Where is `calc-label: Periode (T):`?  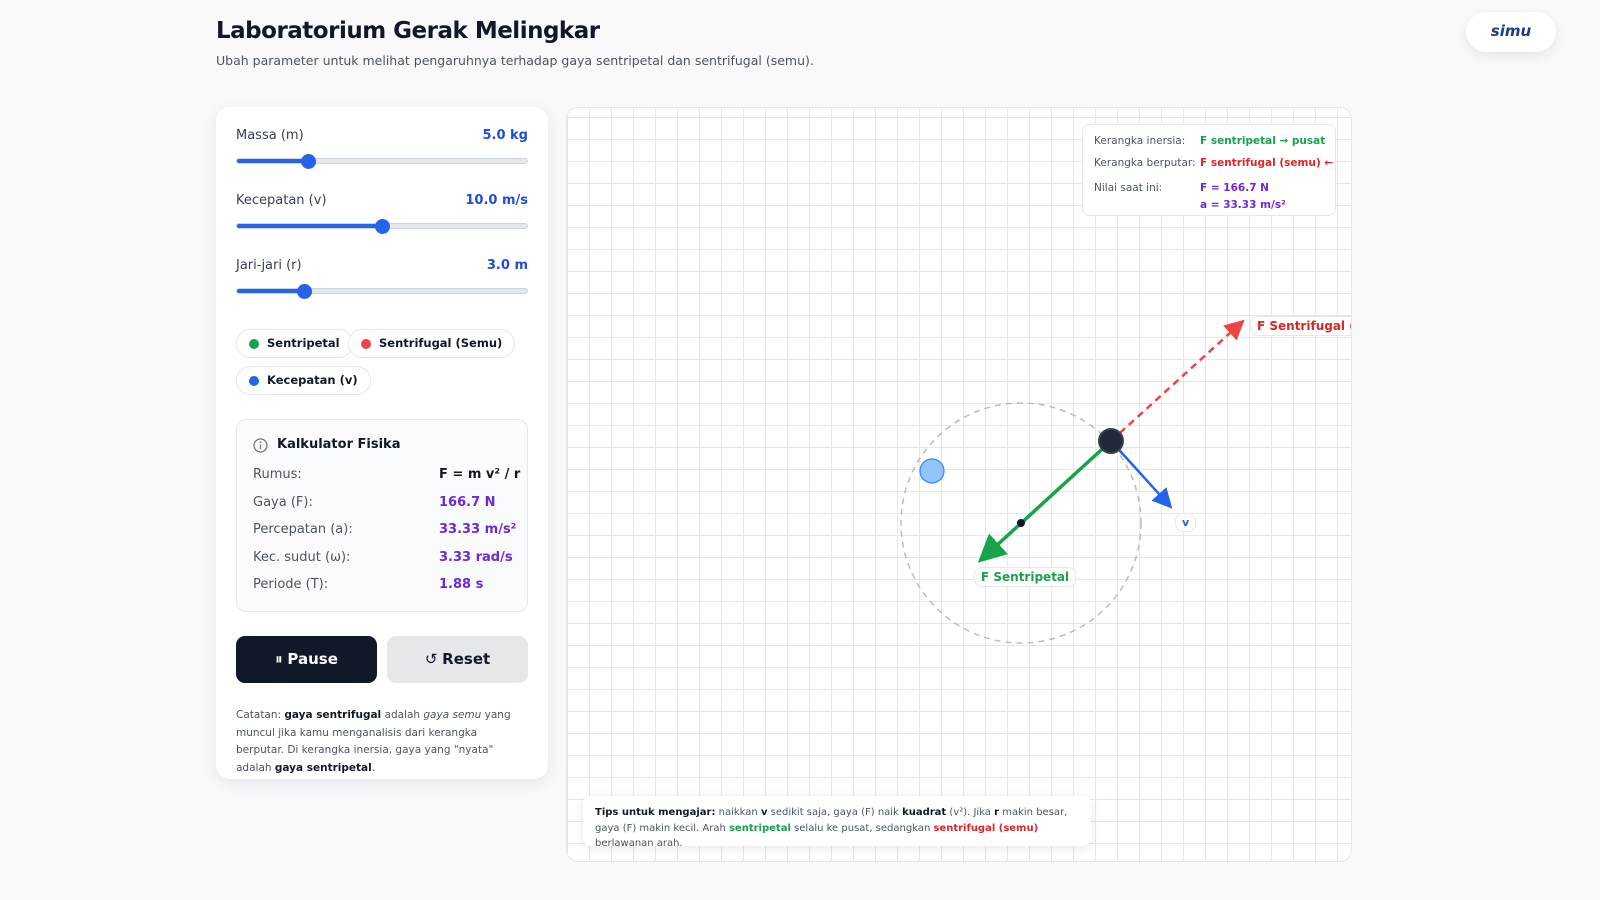 calc-label: Periode (T): is located at coordinates (291, 584).